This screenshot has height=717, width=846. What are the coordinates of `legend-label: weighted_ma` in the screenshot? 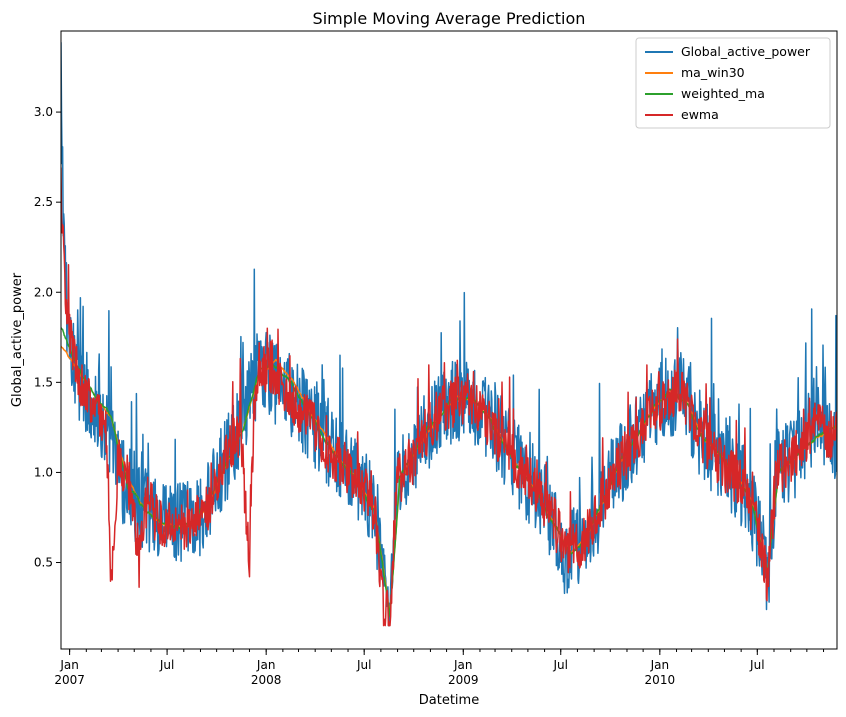 It's located at (723, 93).